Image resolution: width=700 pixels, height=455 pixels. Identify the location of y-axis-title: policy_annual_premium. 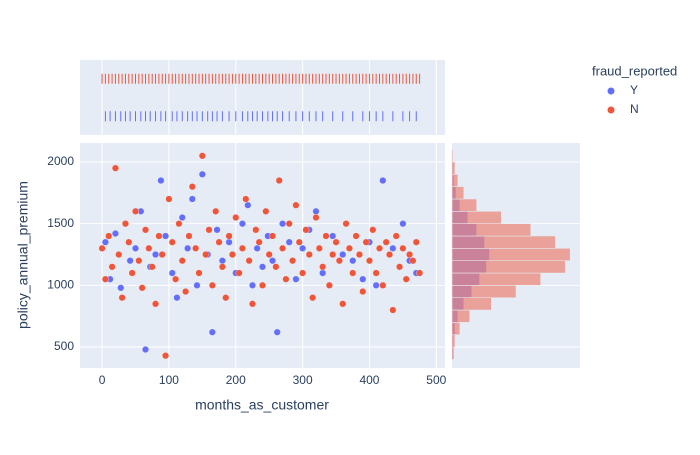
(23, 255).